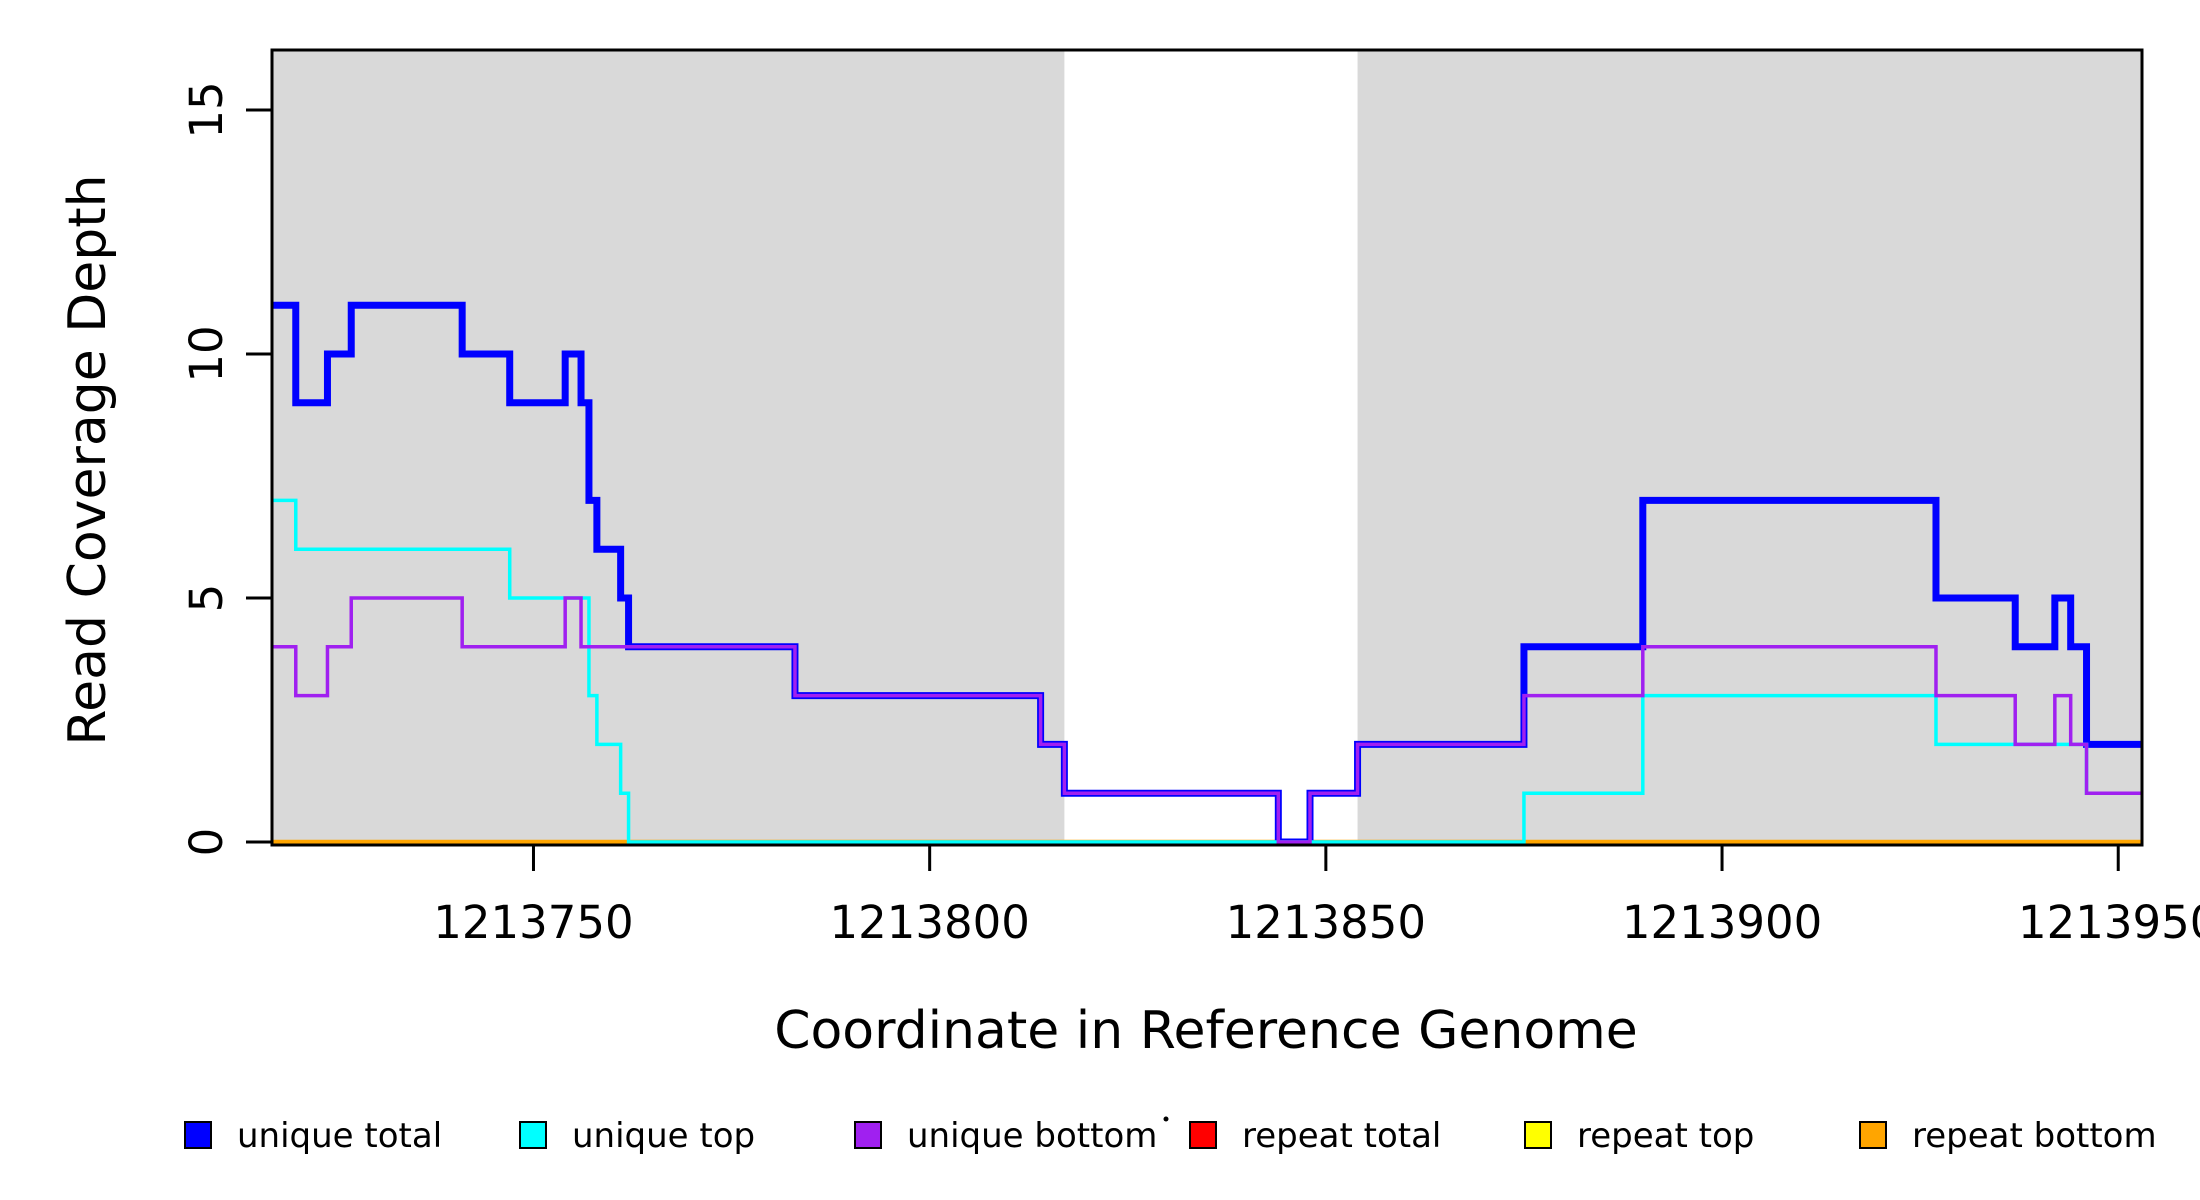  What do you see at coordinates (1538, 1135) in the screenshot?
I see `legend-swatch-repeat-top` at bounding box center [1538, 1135].